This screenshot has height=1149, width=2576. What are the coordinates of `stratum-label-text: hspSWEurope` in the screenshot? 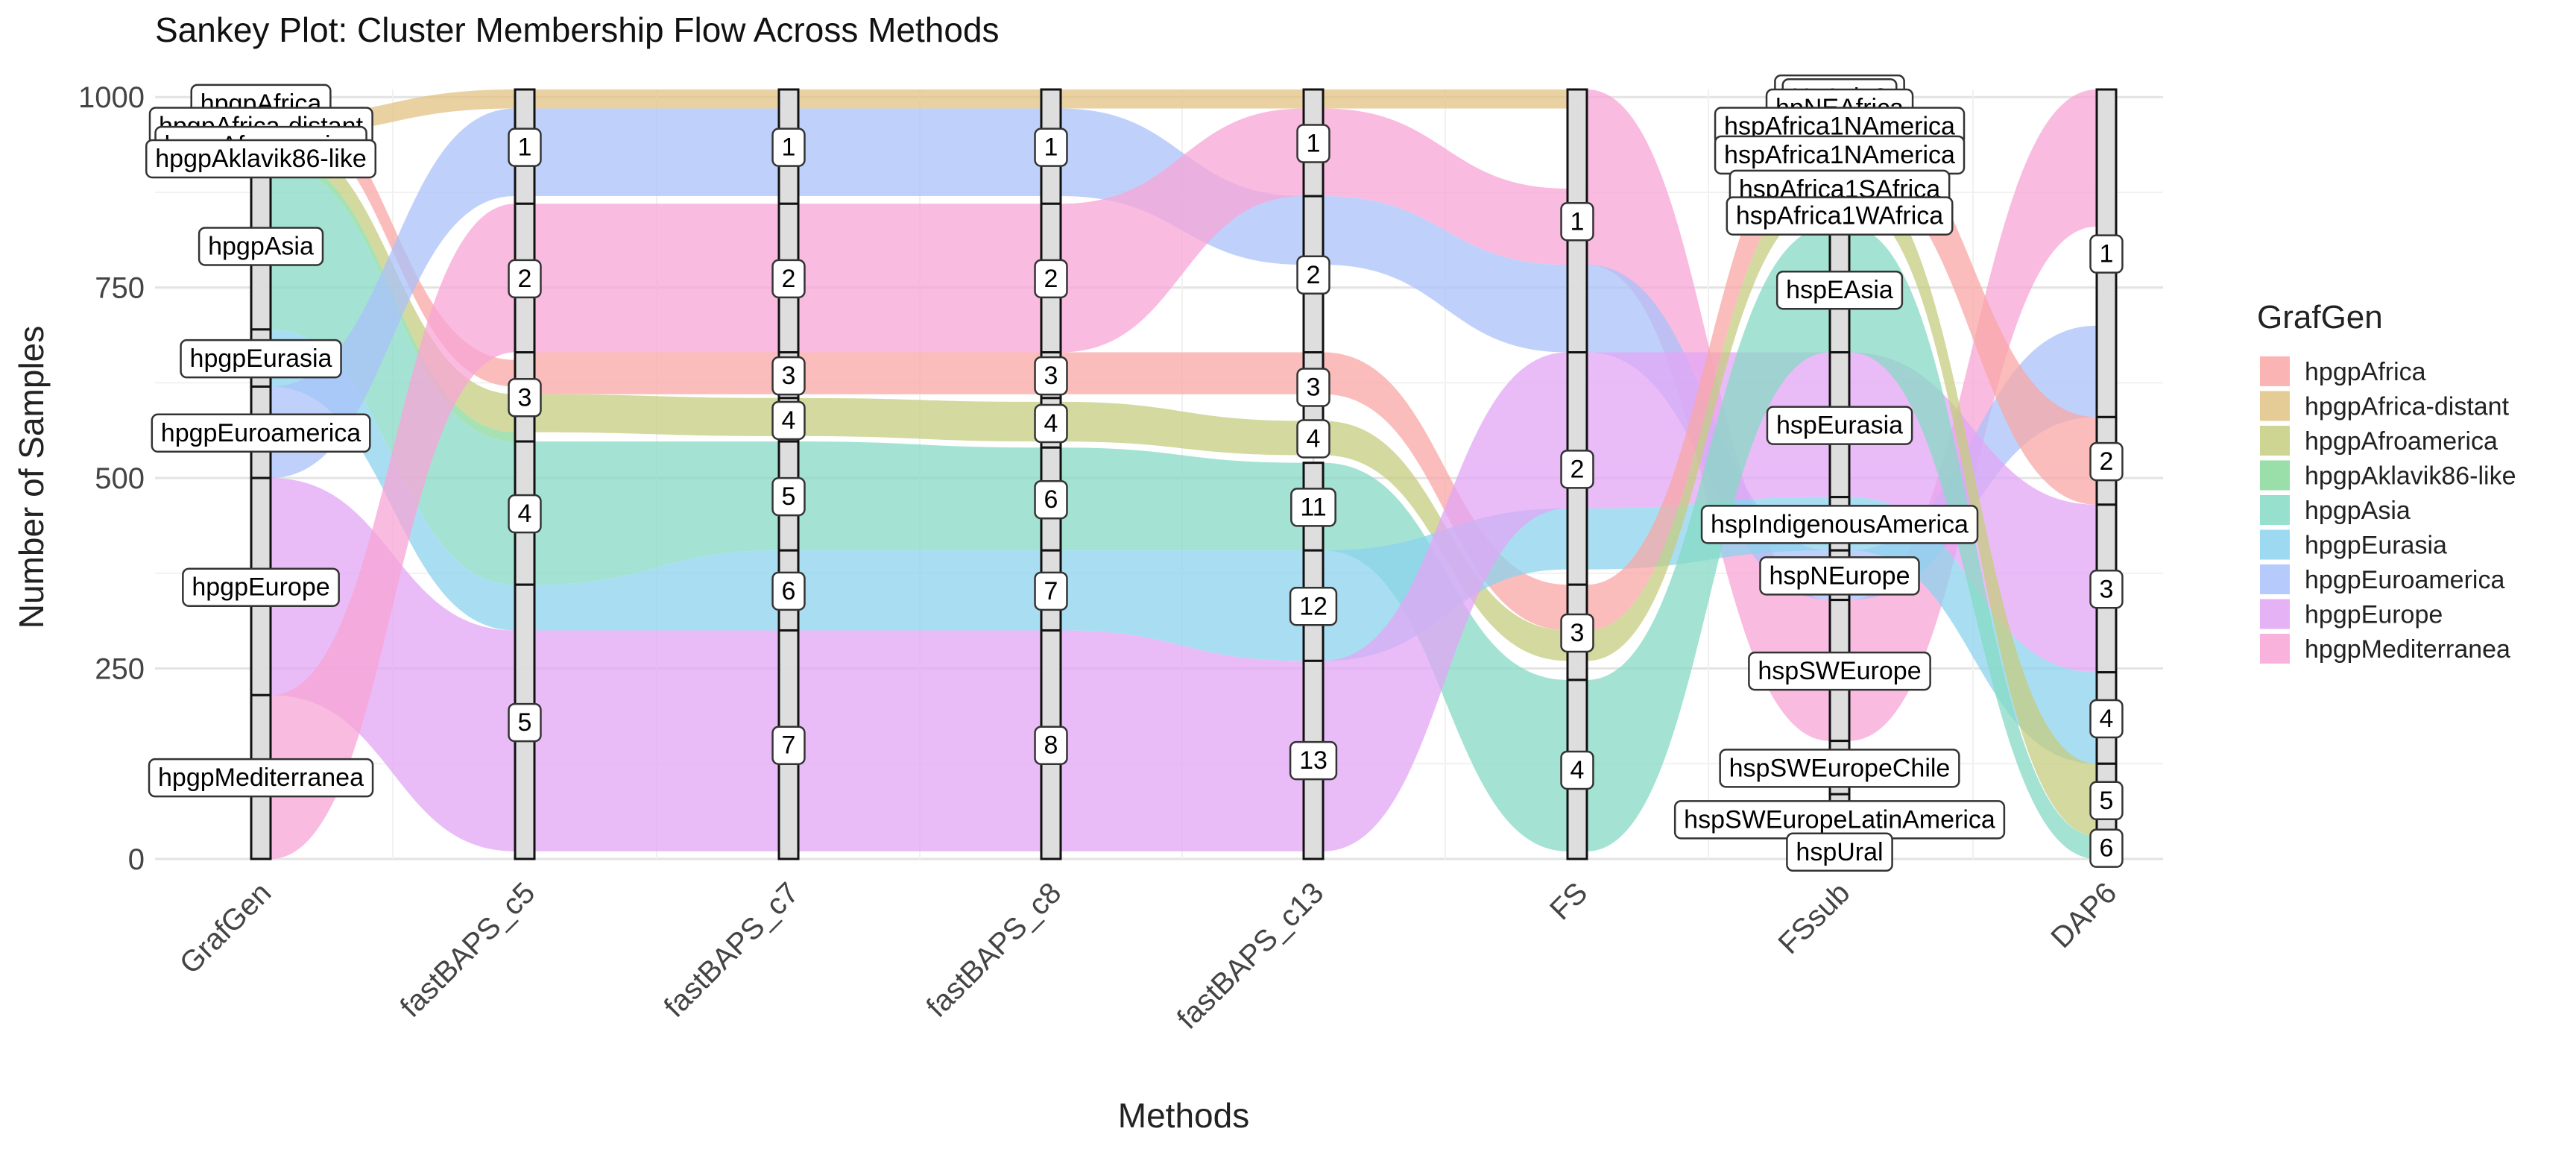 It's located at (1839, 671).